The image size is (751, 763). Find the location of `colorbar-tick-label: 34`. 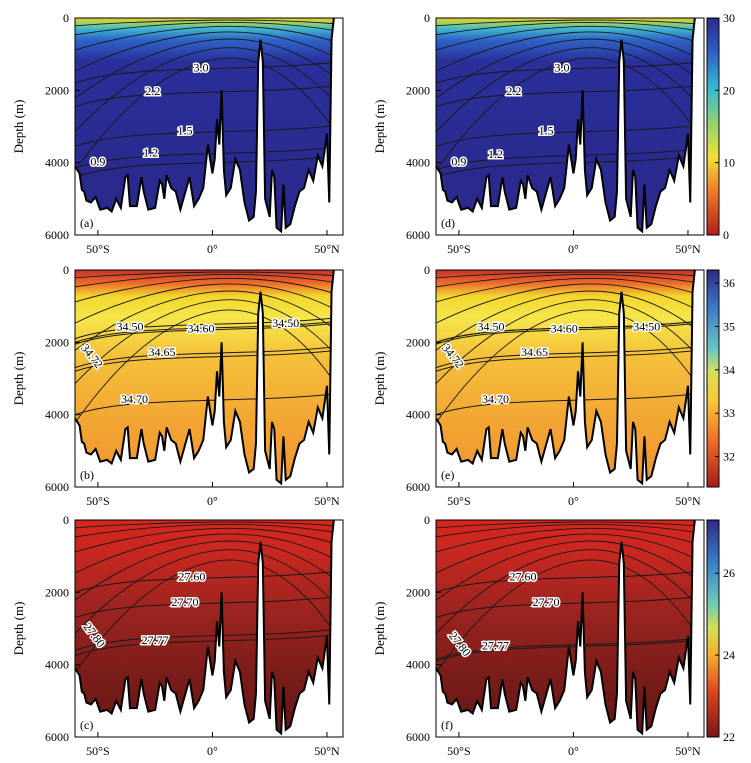

colorbar-tick-label: 34 is located at coordinates (729, 370).